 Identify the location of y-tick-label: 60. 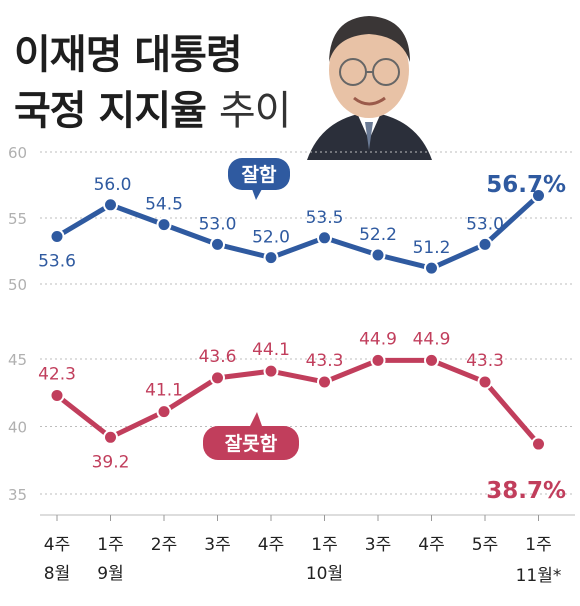
(17, 153).